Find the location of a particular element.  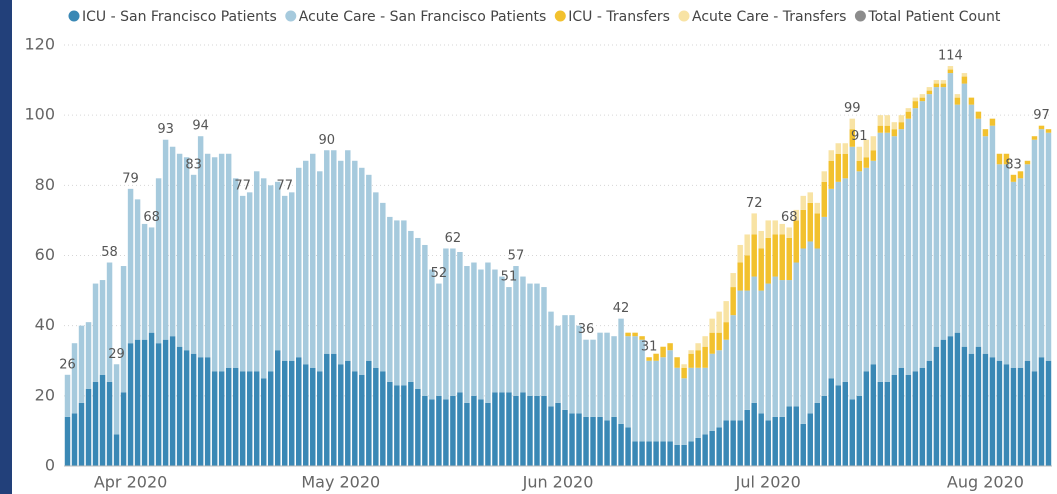

total-label: 91 is located at coordinates (859, 136).